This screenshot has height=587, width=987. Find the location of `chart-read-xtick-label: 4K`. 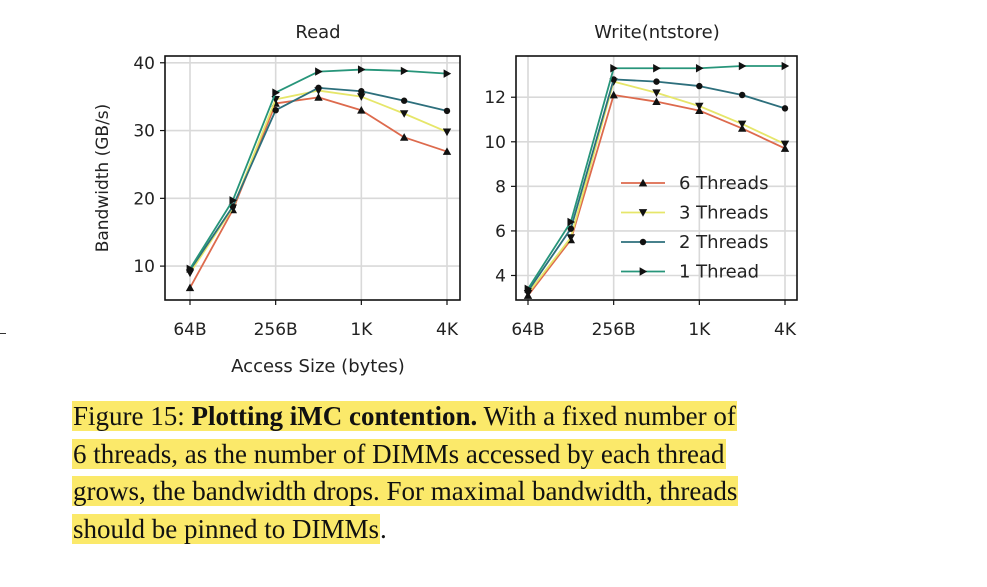

chart-read-xtick-label: 4K is located at coordinates (447, 330).